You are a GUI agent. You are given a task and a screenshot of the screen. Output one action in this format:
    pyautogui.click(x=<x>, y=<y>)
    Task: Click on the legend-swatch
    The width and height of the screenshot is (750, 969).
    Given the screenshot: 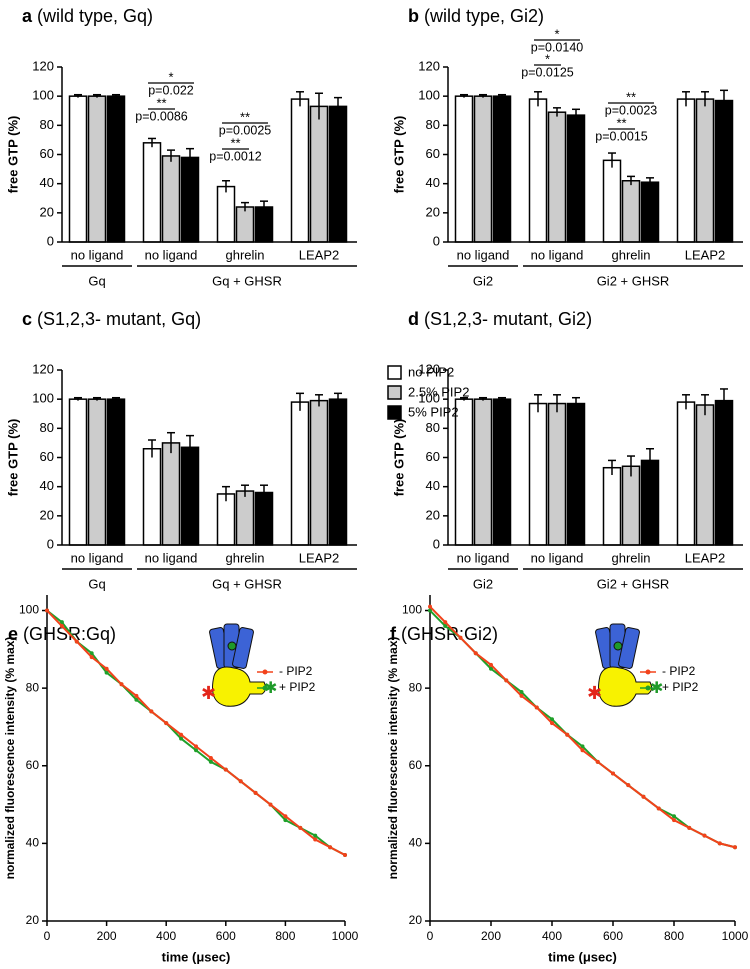 What is the action you would take?
    pyautogui.click(x=394, y=412)
    